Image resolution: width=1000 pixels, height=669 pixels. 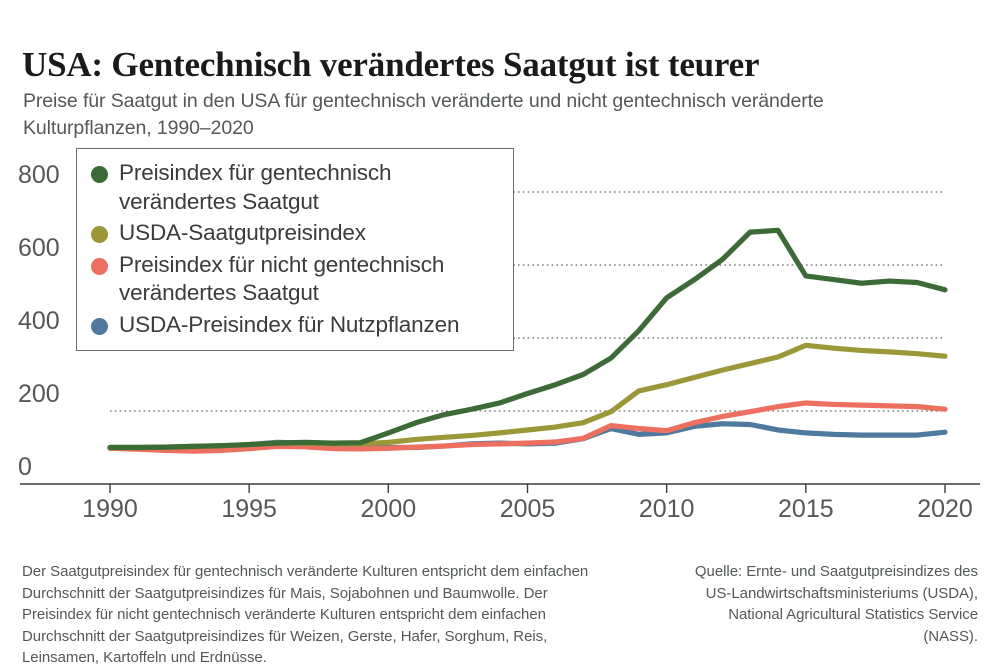 What do you see at coordinates (39, 394) in the screenshot?
I see `y-axis-tick-label: 200` at bounding box center [39, 394].